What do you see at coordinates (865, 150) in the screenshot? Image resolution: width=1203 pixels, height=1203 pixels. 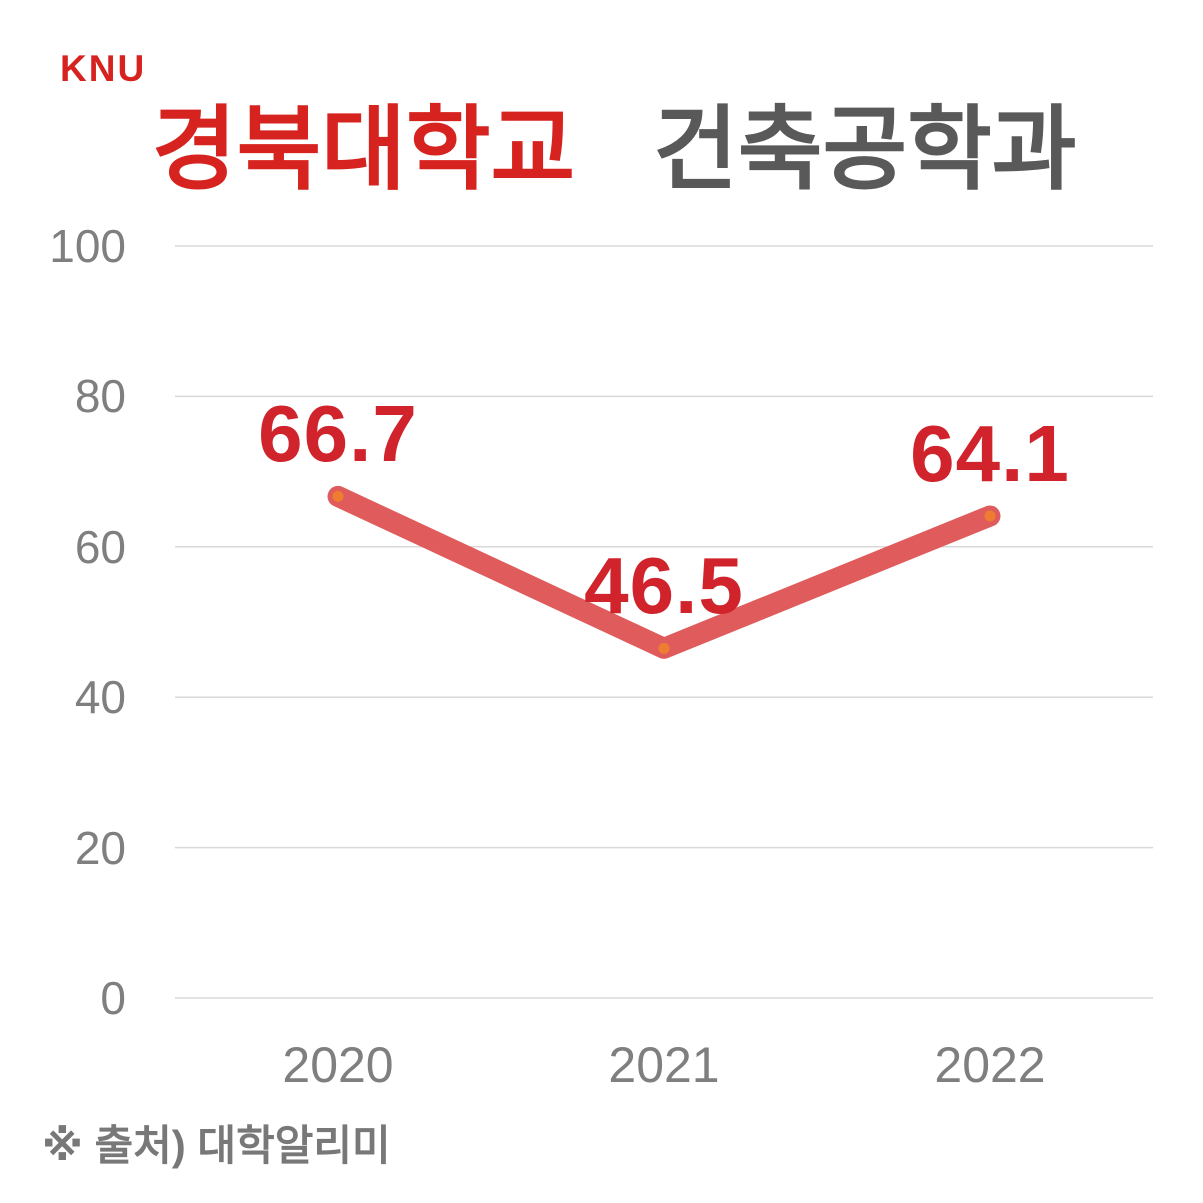 I see `title-department: 건축공학과` at bounding box center [865, 150].